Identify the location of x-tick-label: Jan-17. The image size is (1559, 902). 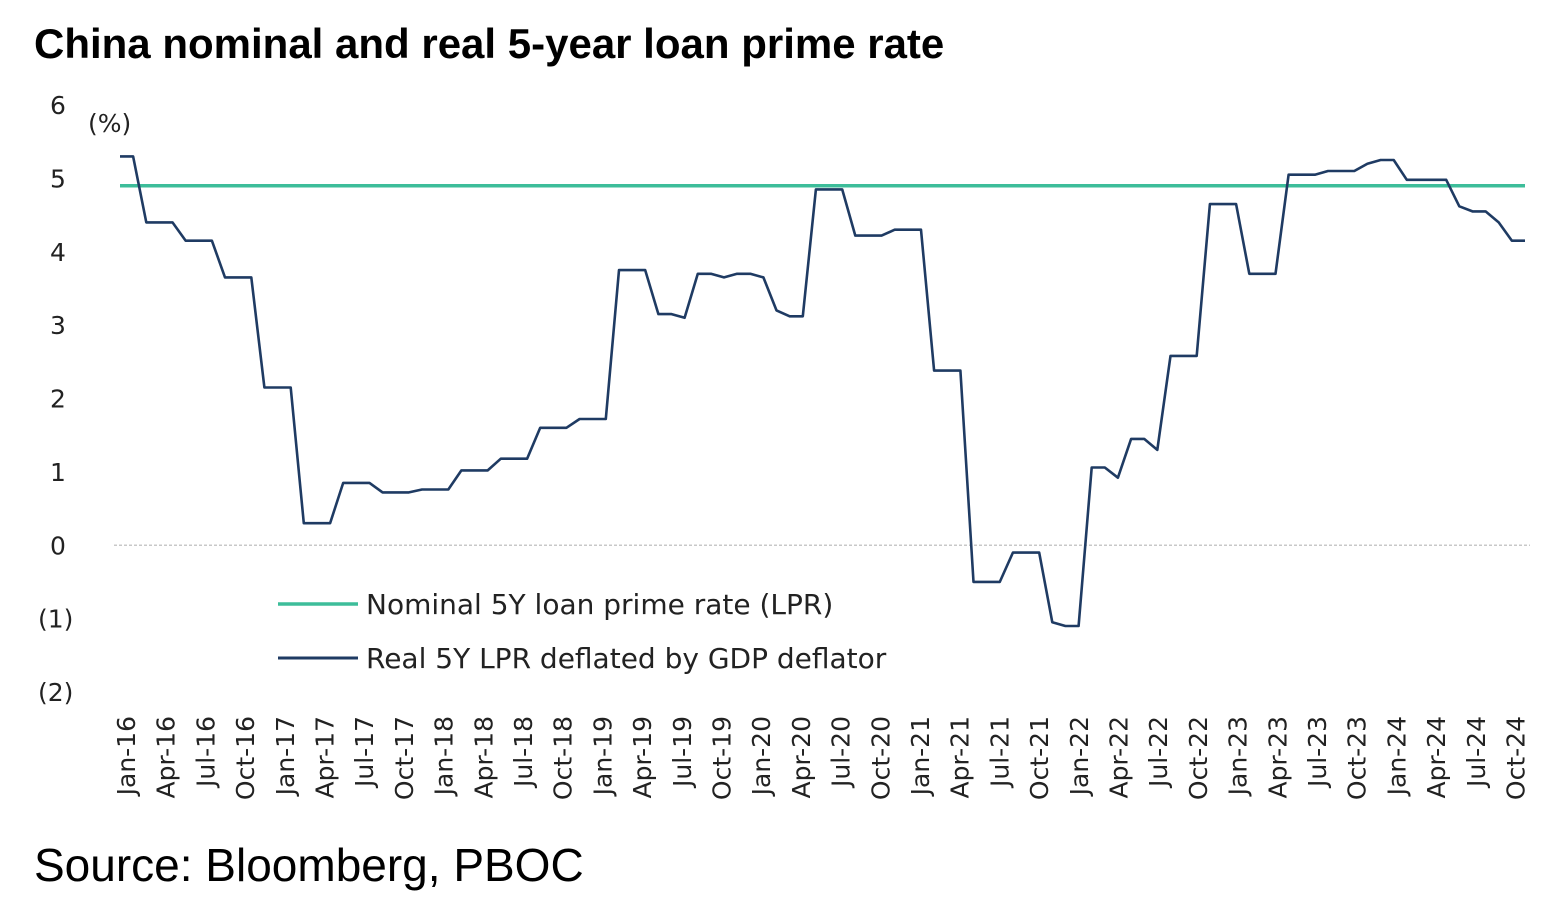
(285, 756).